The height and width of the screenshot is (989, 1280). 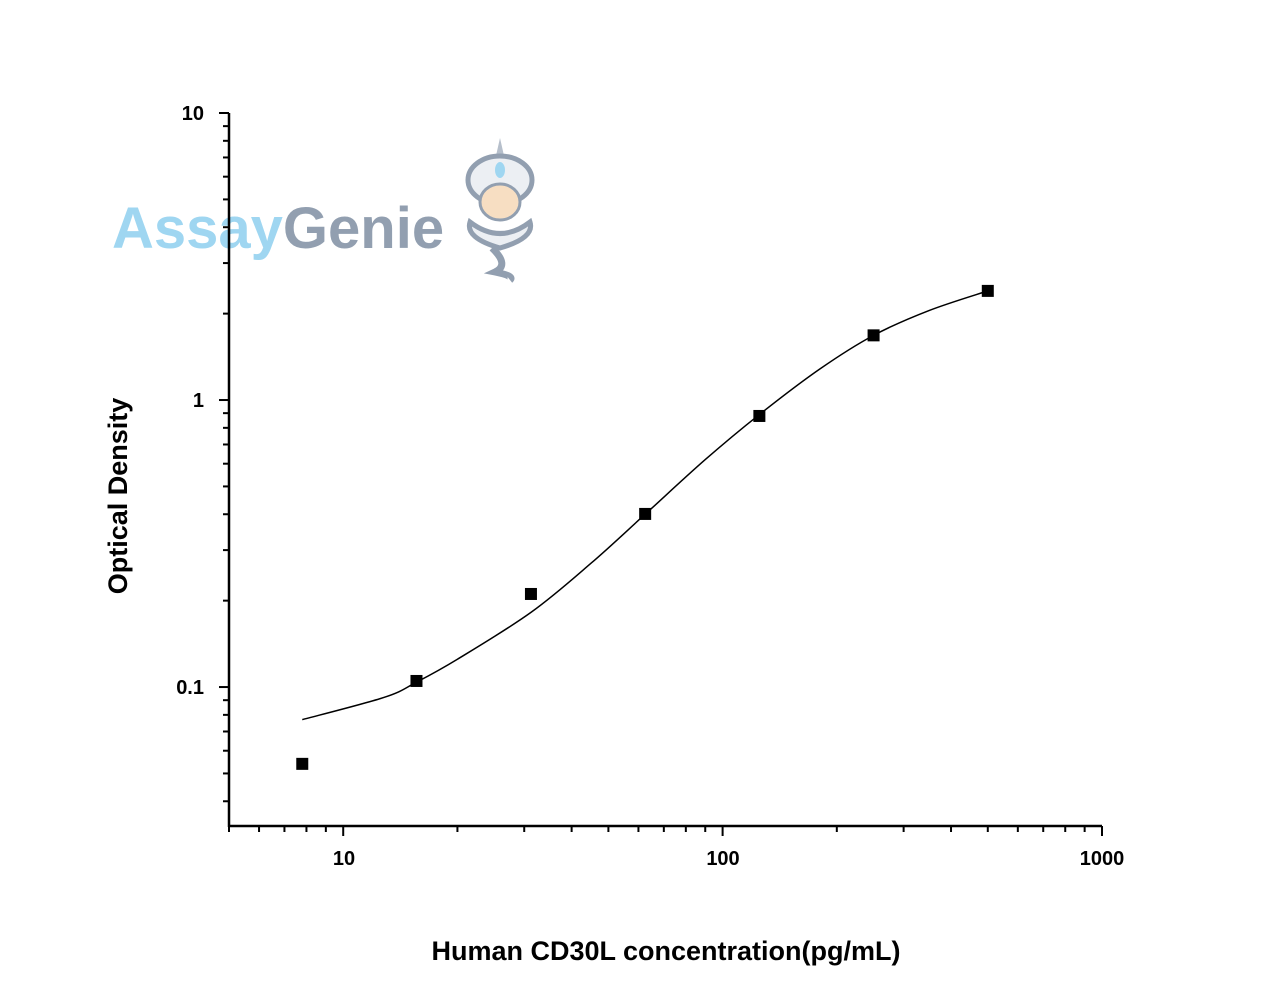 I want to click on y-axis-title: Optical Density, so click(x=118, y=496).